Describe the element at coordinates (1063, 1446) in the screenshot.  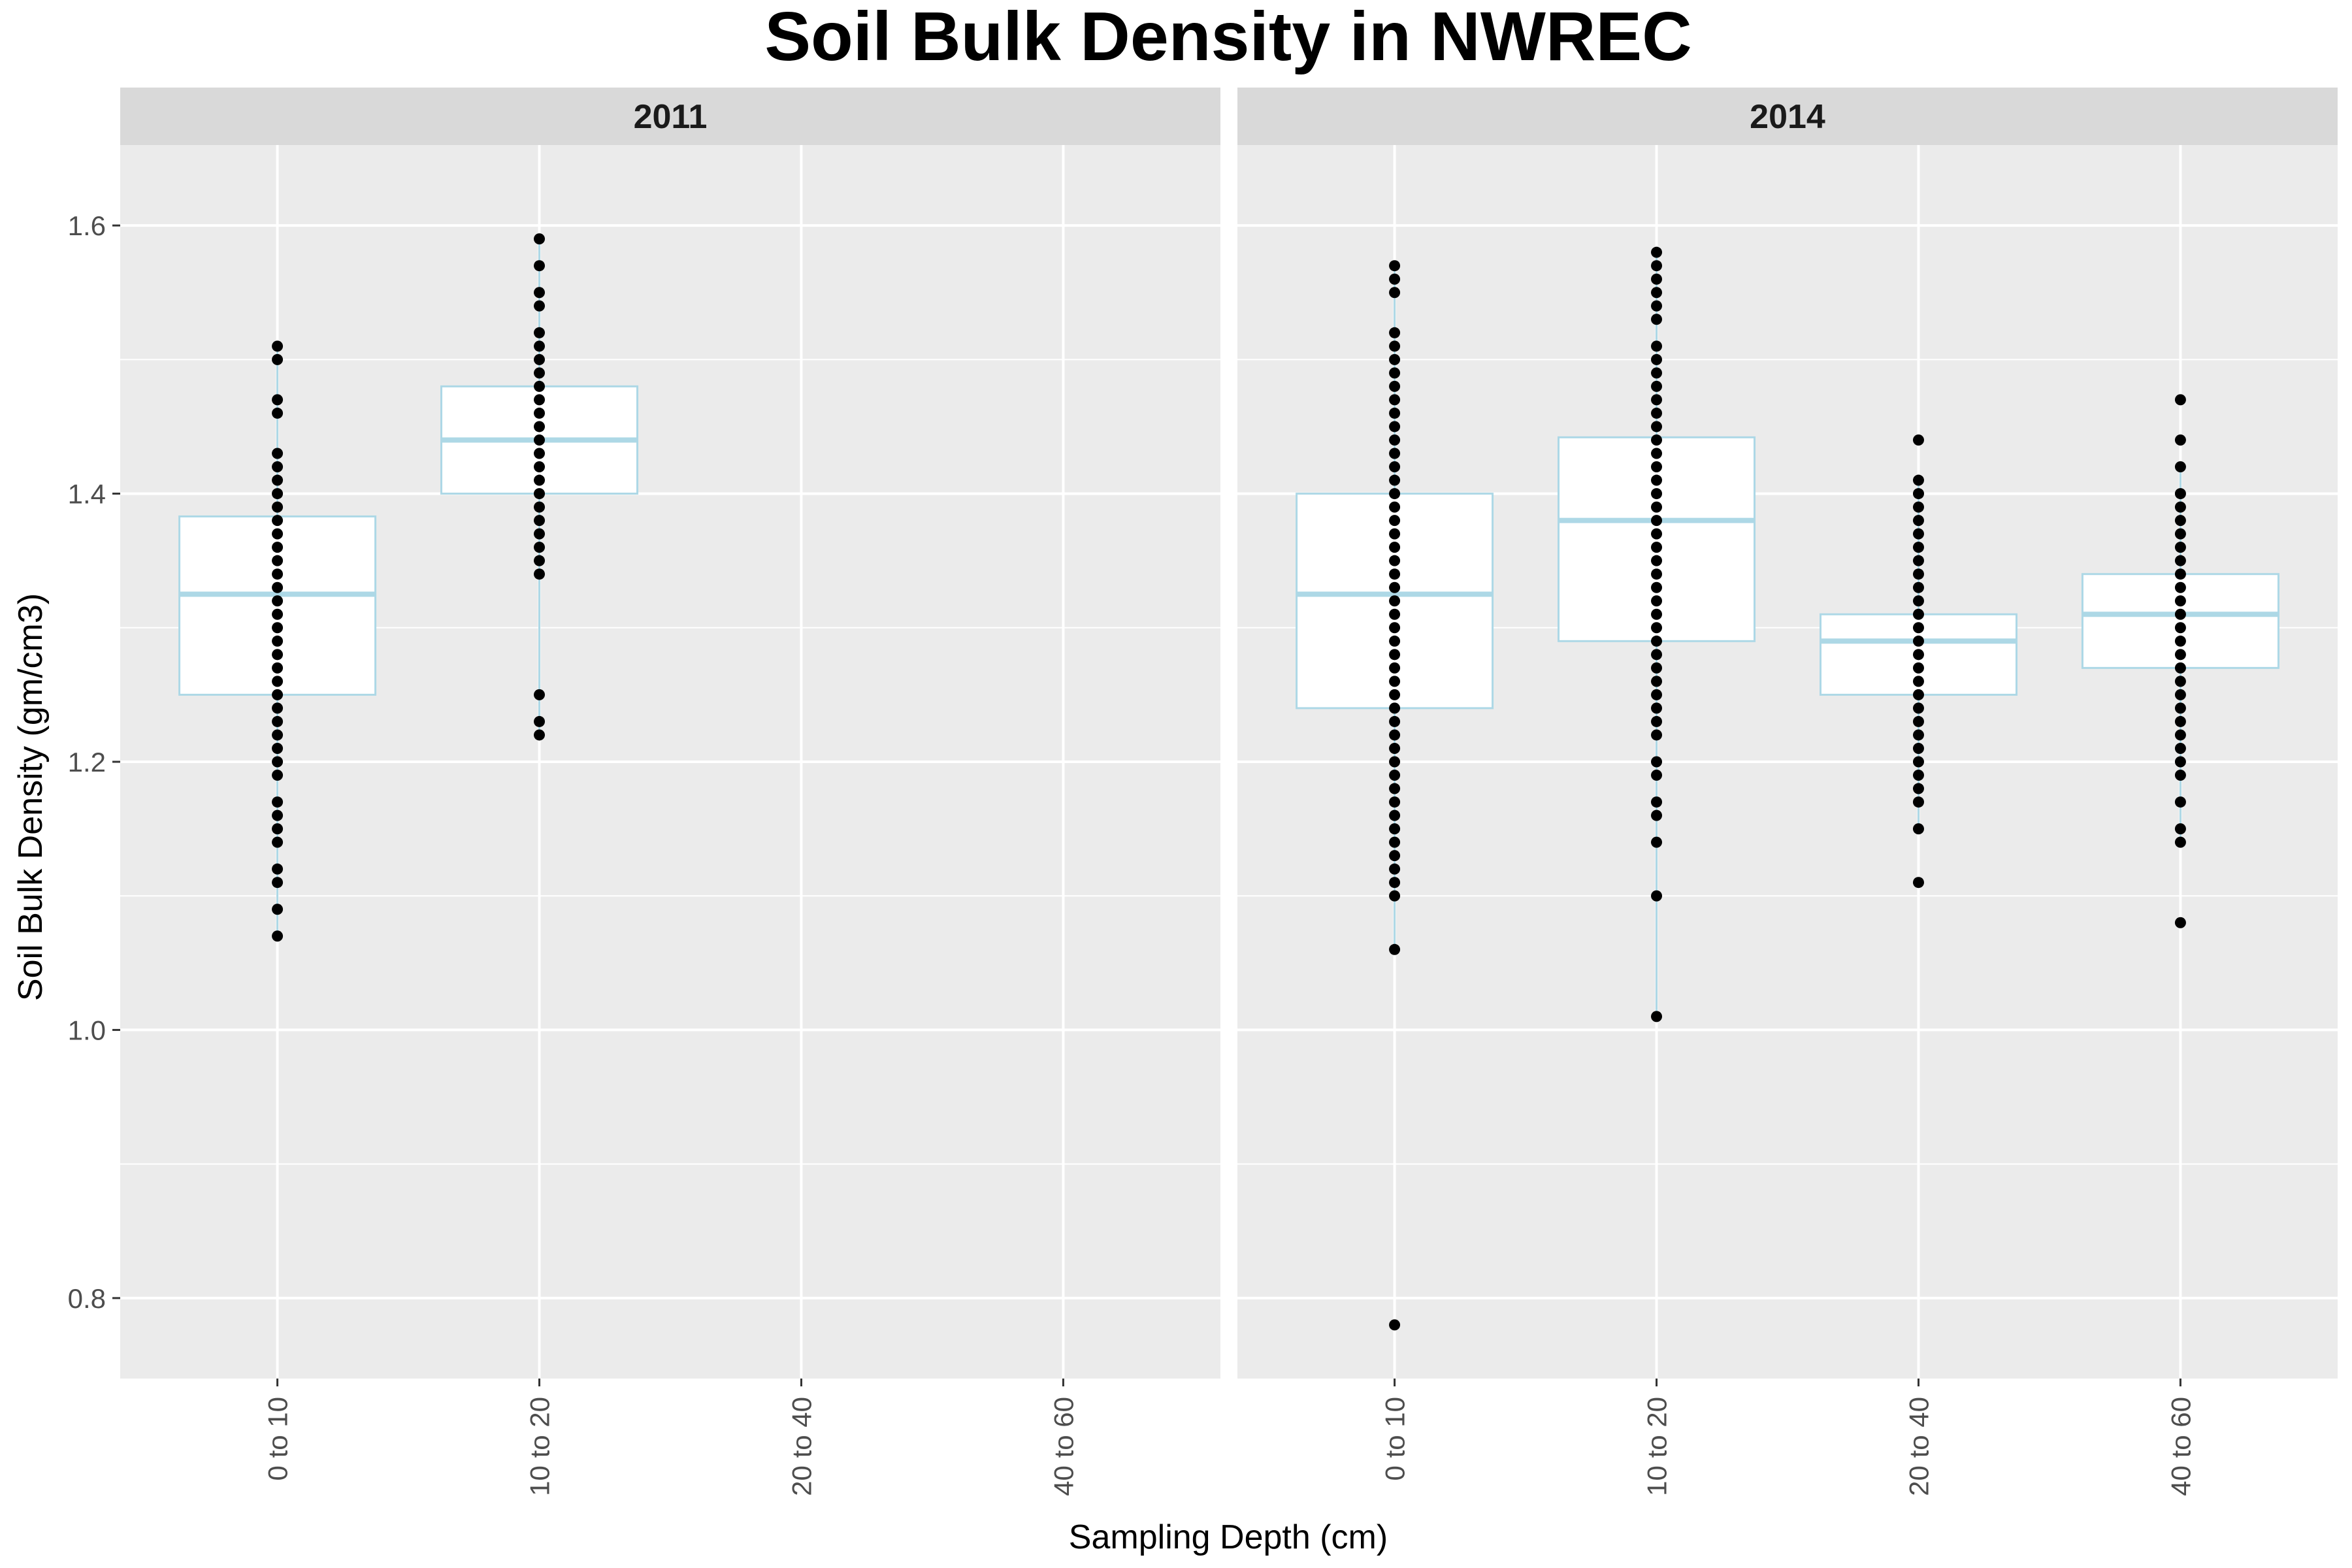
I see `x-tick-label: 40 to 60` at that location.